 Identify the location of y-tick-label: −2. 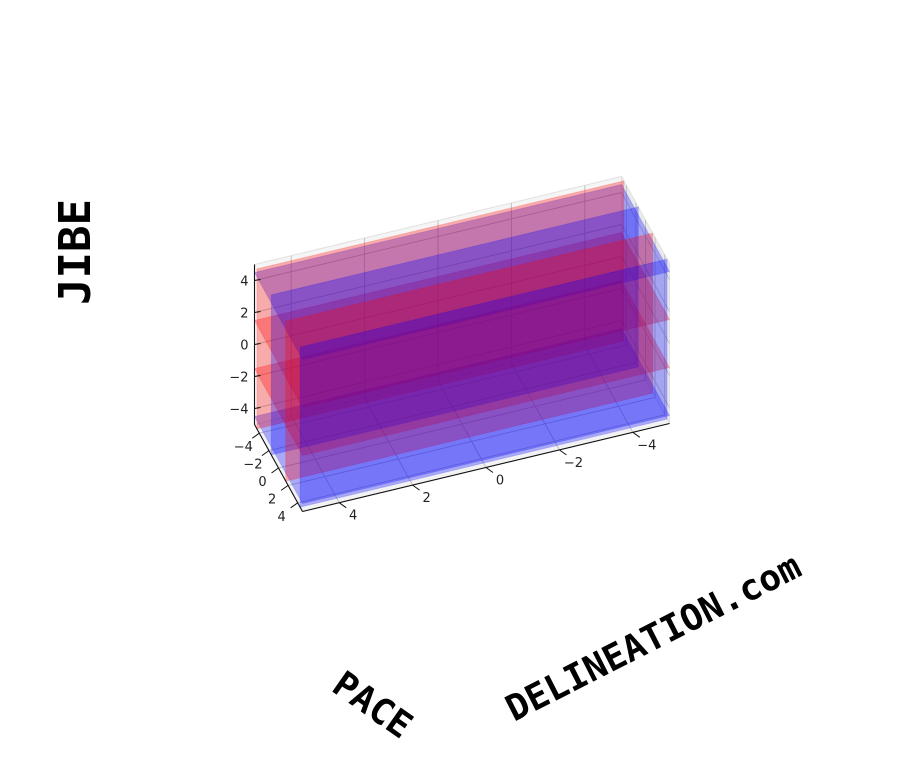
(252, 465).